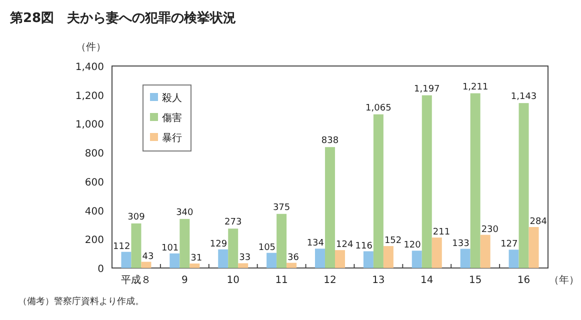 This screenshot has height=320, width=581. Describe the element at coordinates (475, 87) in the screenshot. I see `data-label: 1,211` at that location.